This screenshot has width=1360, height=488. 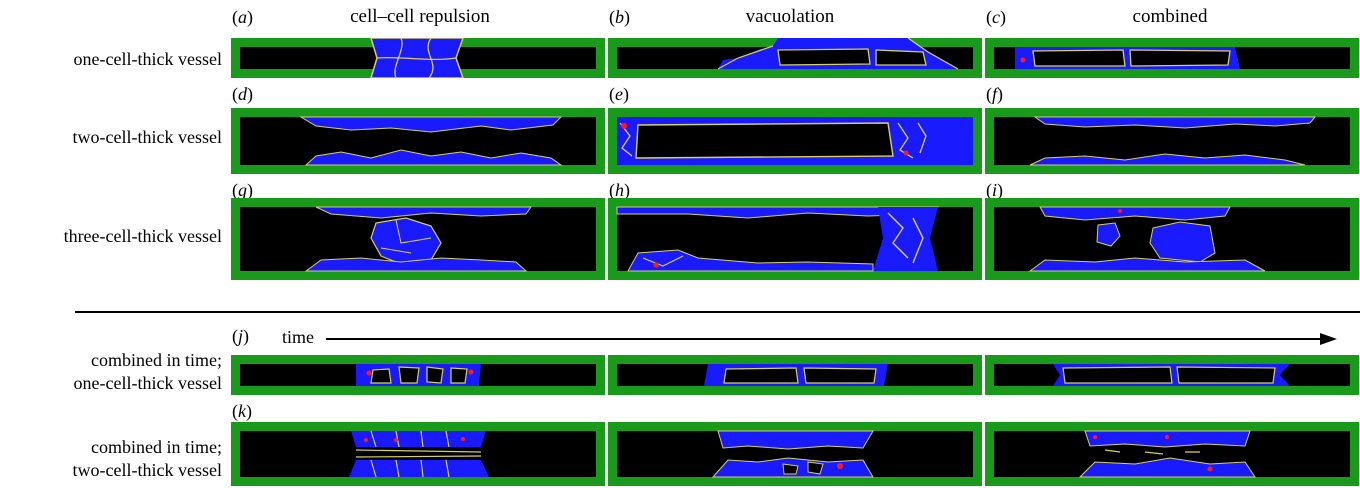 What do you see at coordinates (619, 190) in the screenshot?
I see `panel-letter-h: (h)` at bounding box center [619, 190].